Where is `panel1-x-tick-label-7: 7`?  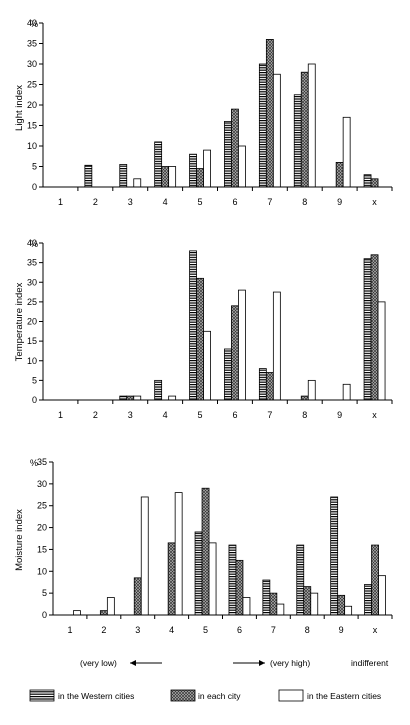 panel1-x-tick-label-7: 7 is located at coordinates (269, 202).